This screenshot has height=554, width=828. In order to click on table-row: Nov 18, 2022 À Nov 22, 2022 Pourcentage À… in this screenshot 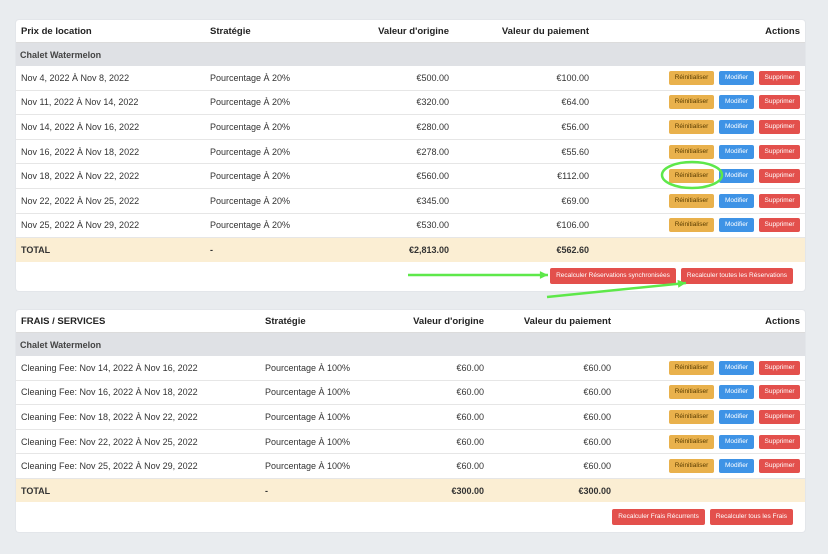, I will do `click(410, 176)`.